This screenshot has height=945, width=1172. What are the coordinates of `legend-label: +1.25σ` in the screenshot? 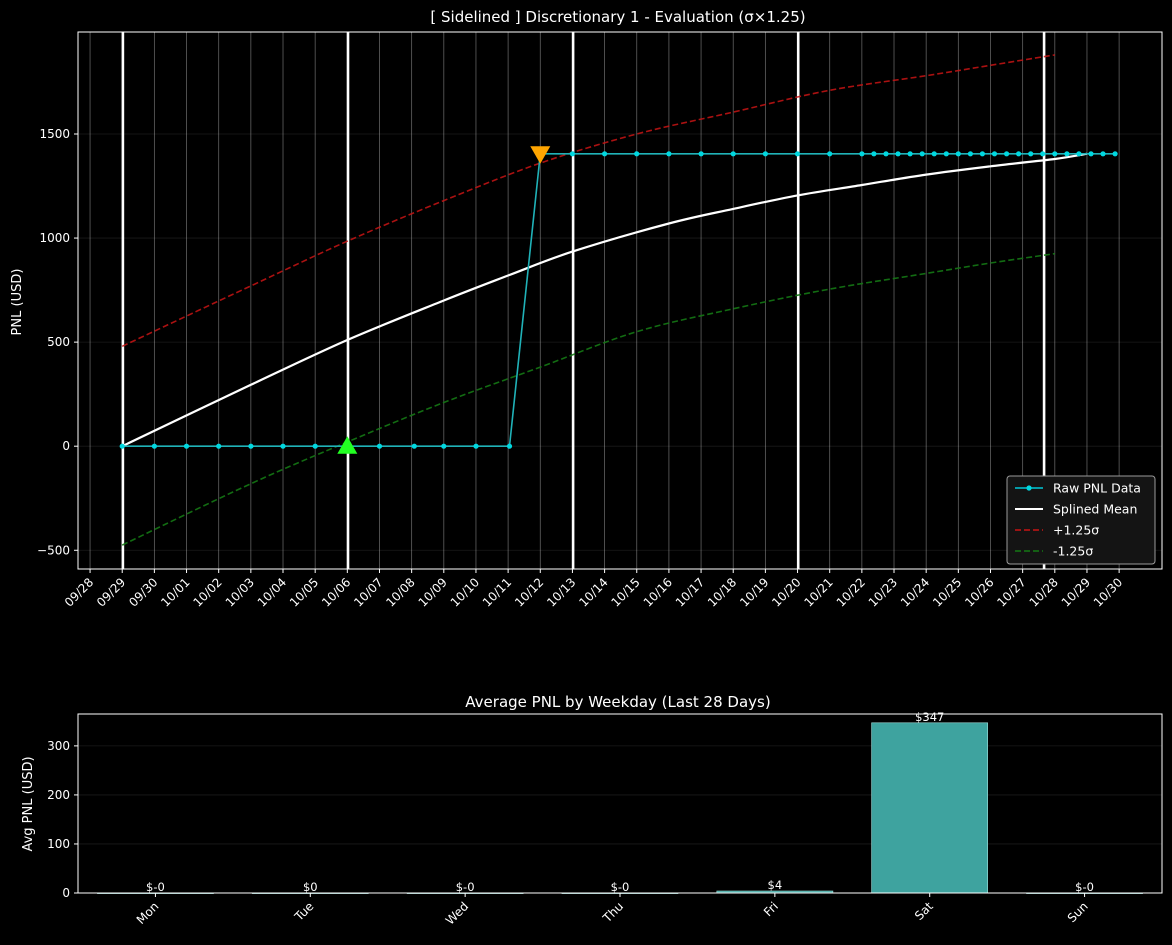 It's located at (1076, 530).